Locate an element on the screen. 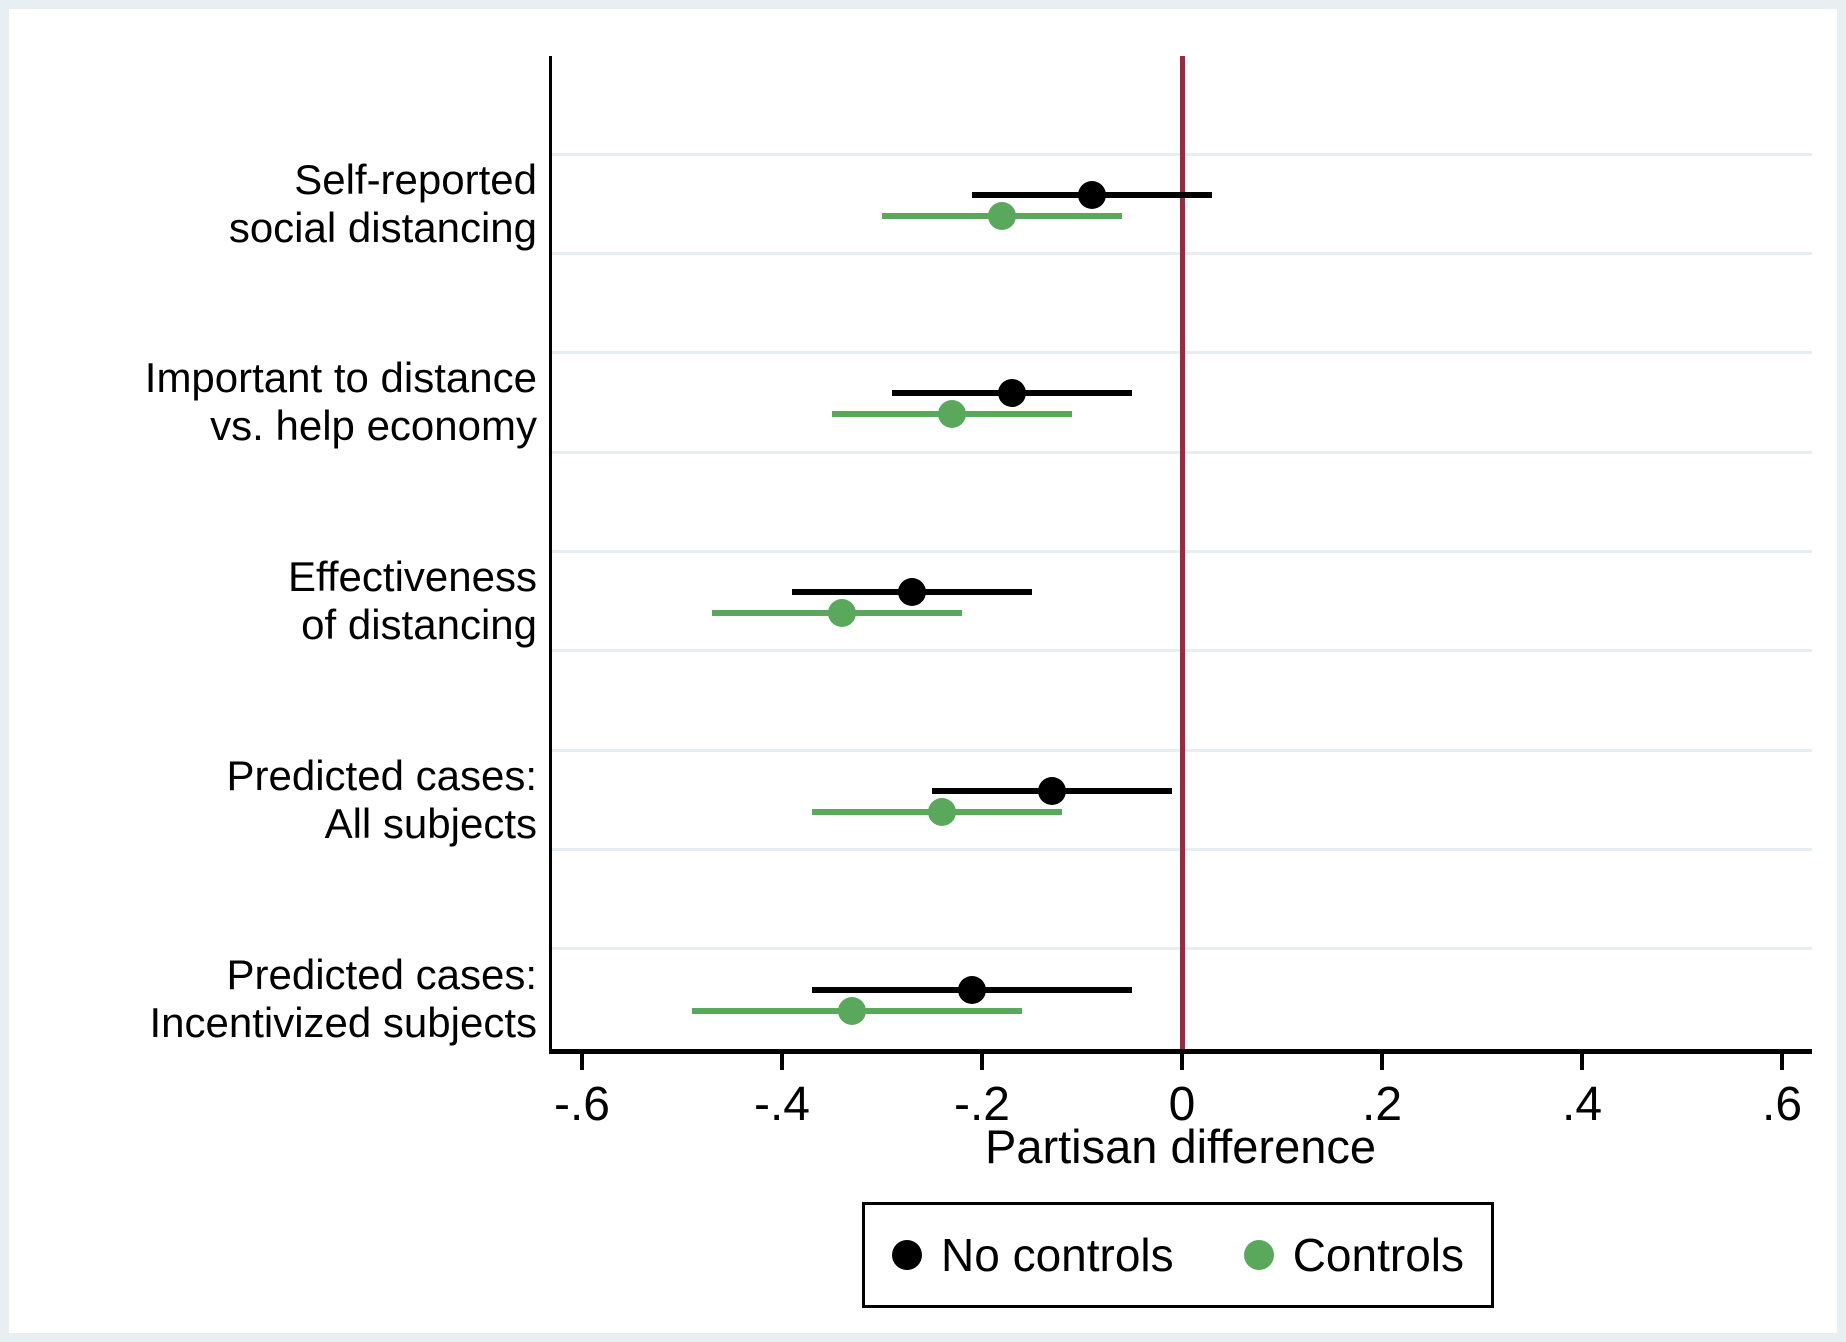 This screenshot has height=1342, width=1846. row-label-line: Important to distance is located at coordinates (340, 378).